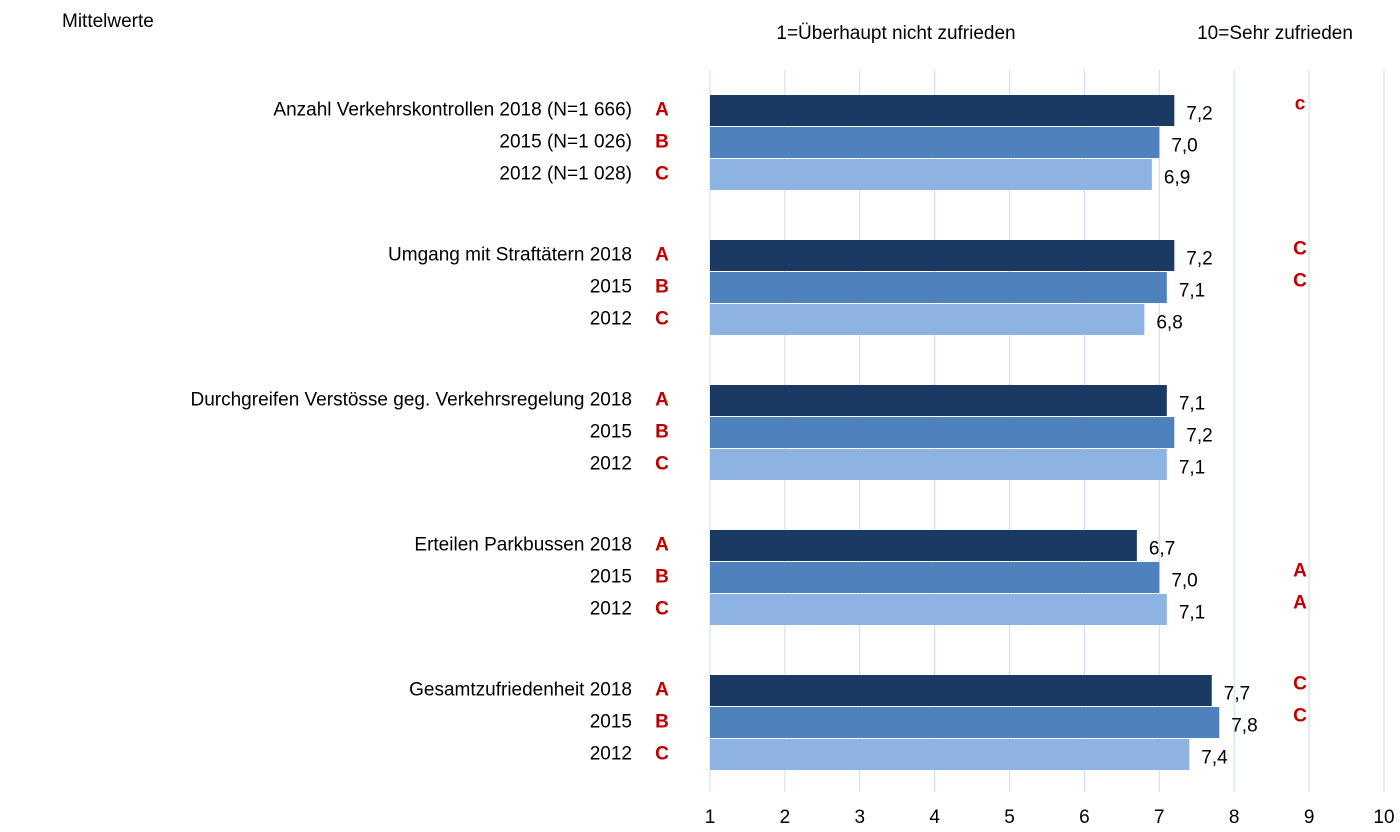 This screenshot has height=832, width=1400. I want to click on x-tick-label: 7, so click(1159, 817).